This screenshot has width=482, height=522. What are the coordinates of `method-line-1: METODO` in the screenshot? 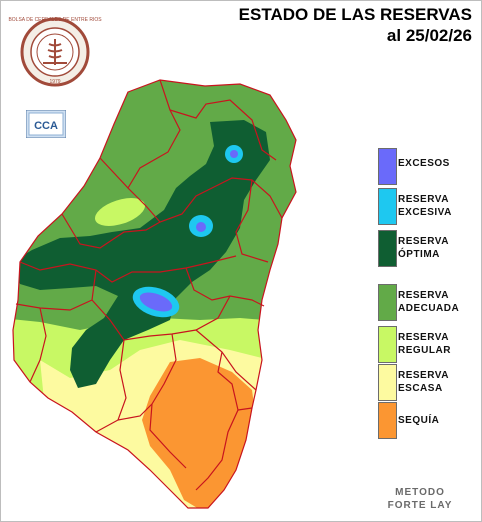 It's located at (420, 492).